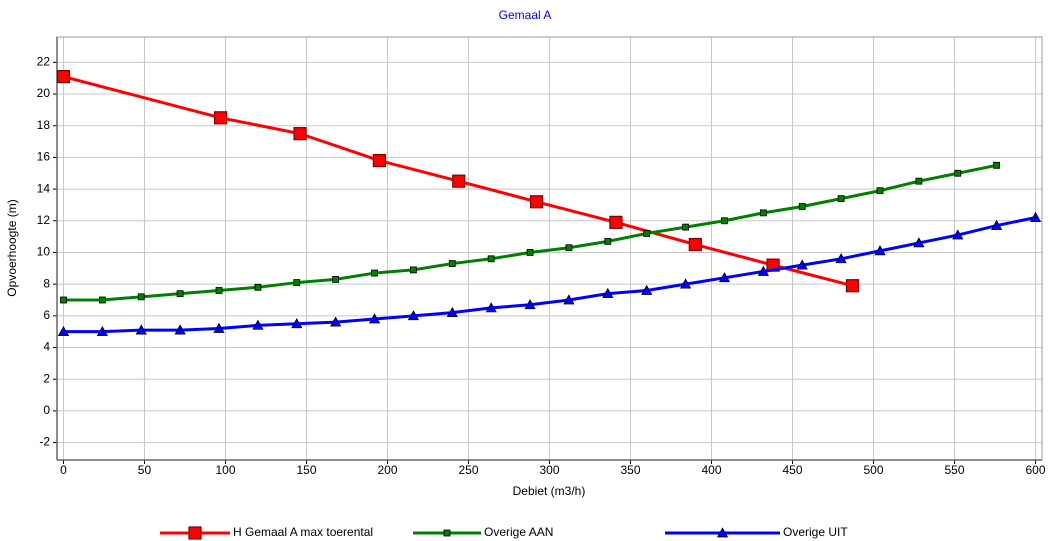 The height and width of the screenshot is (541, 1050). What do you see at coordinates (44, 252) in the screenshot?
I see `y-tick-label: 10` at bounding box center [44, 252].